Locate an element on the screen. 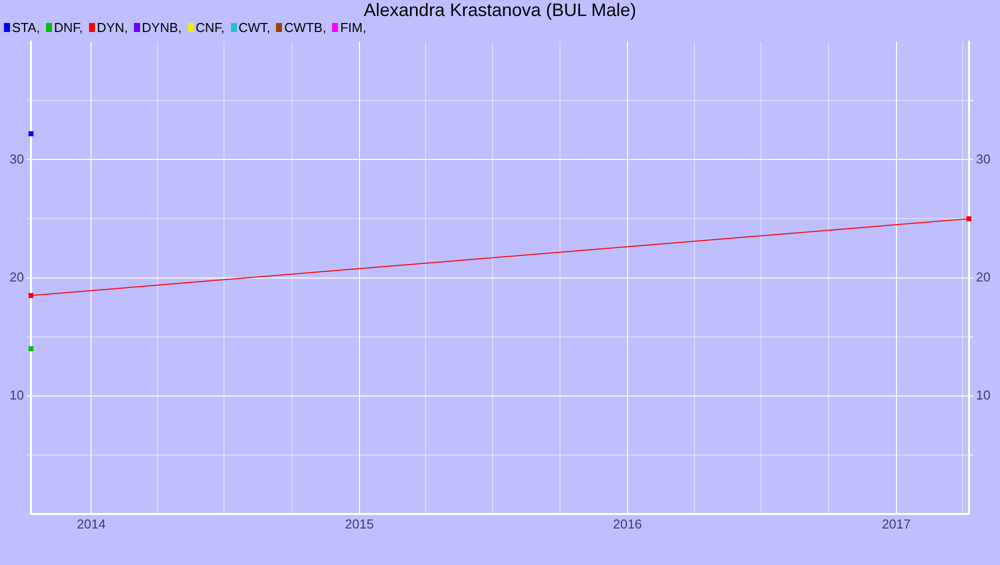 This screenshot has height=565, width=1000. y-tick-label: 20 is located at coordinates (17, 276).